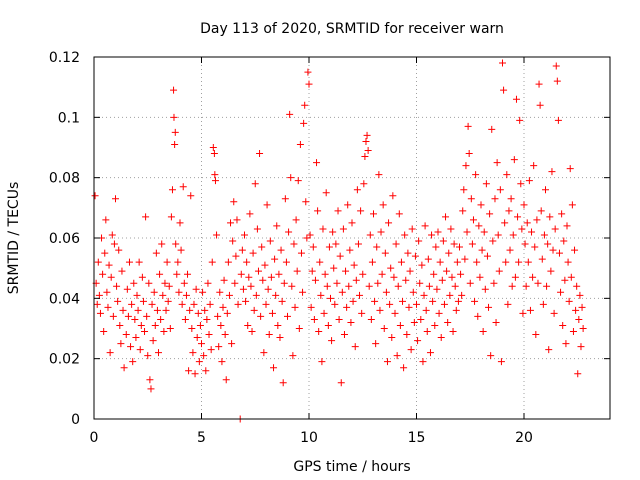 The height and width of the screenshot is (480, 640). Describe the element at coordinates (75, 420) in the screenshot. I see `y-tick-label: 0` at that location.